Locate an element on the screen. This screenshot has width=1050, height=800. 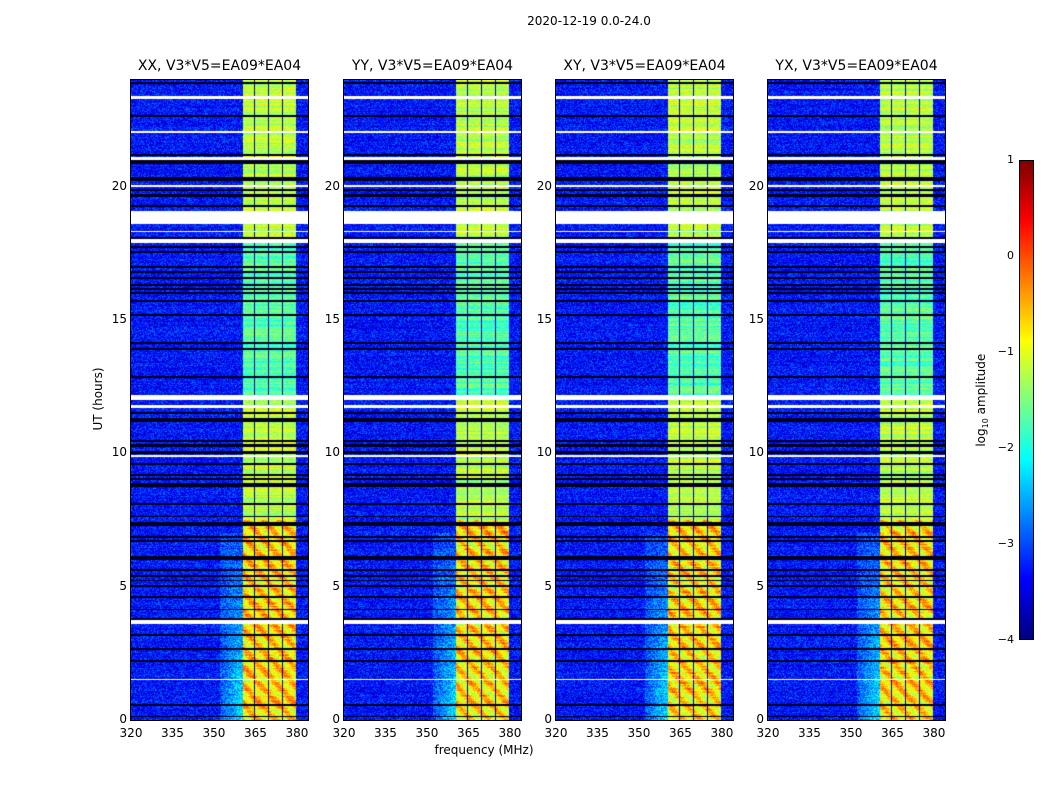
colorbar-tick-label: −3 is located at coordinates (1005, 543).